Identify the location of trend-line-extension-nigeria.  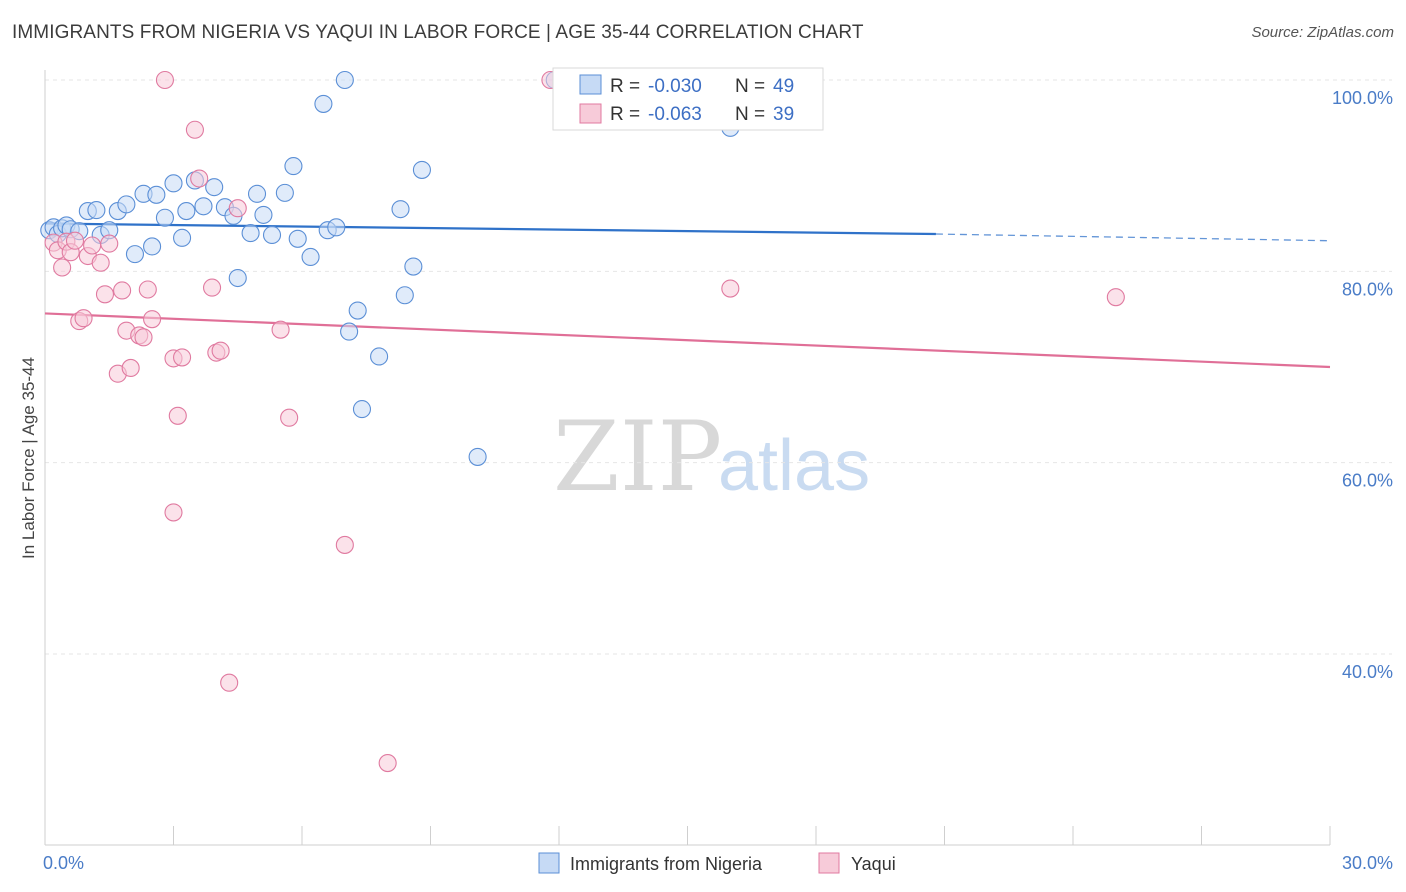
(1133, 237).